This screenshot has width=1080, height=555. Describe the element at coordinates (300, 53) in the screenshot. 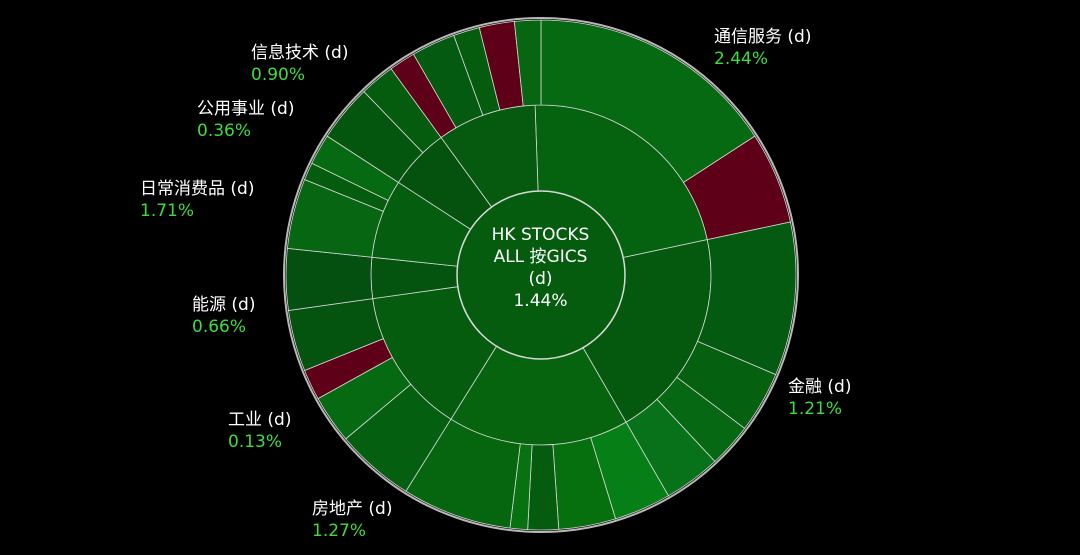

I see `sector-name: 信息技术 (d)` at that location.